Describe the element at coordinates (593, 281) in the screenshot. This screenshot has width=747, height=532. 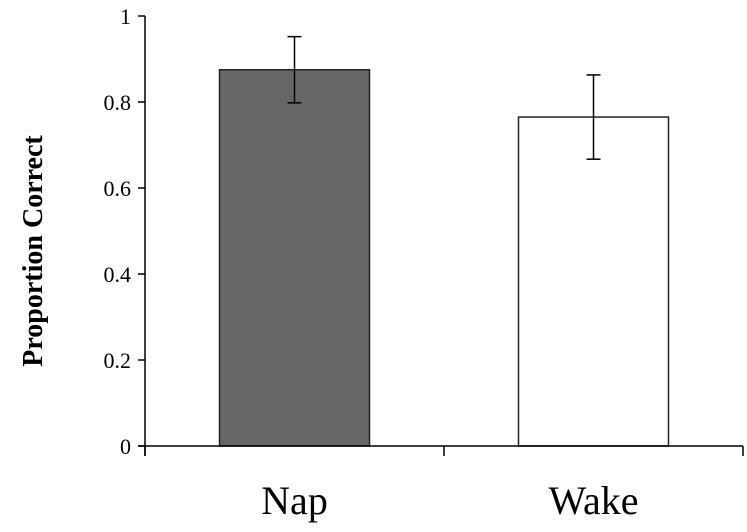
I see `bar-wake` at that location.